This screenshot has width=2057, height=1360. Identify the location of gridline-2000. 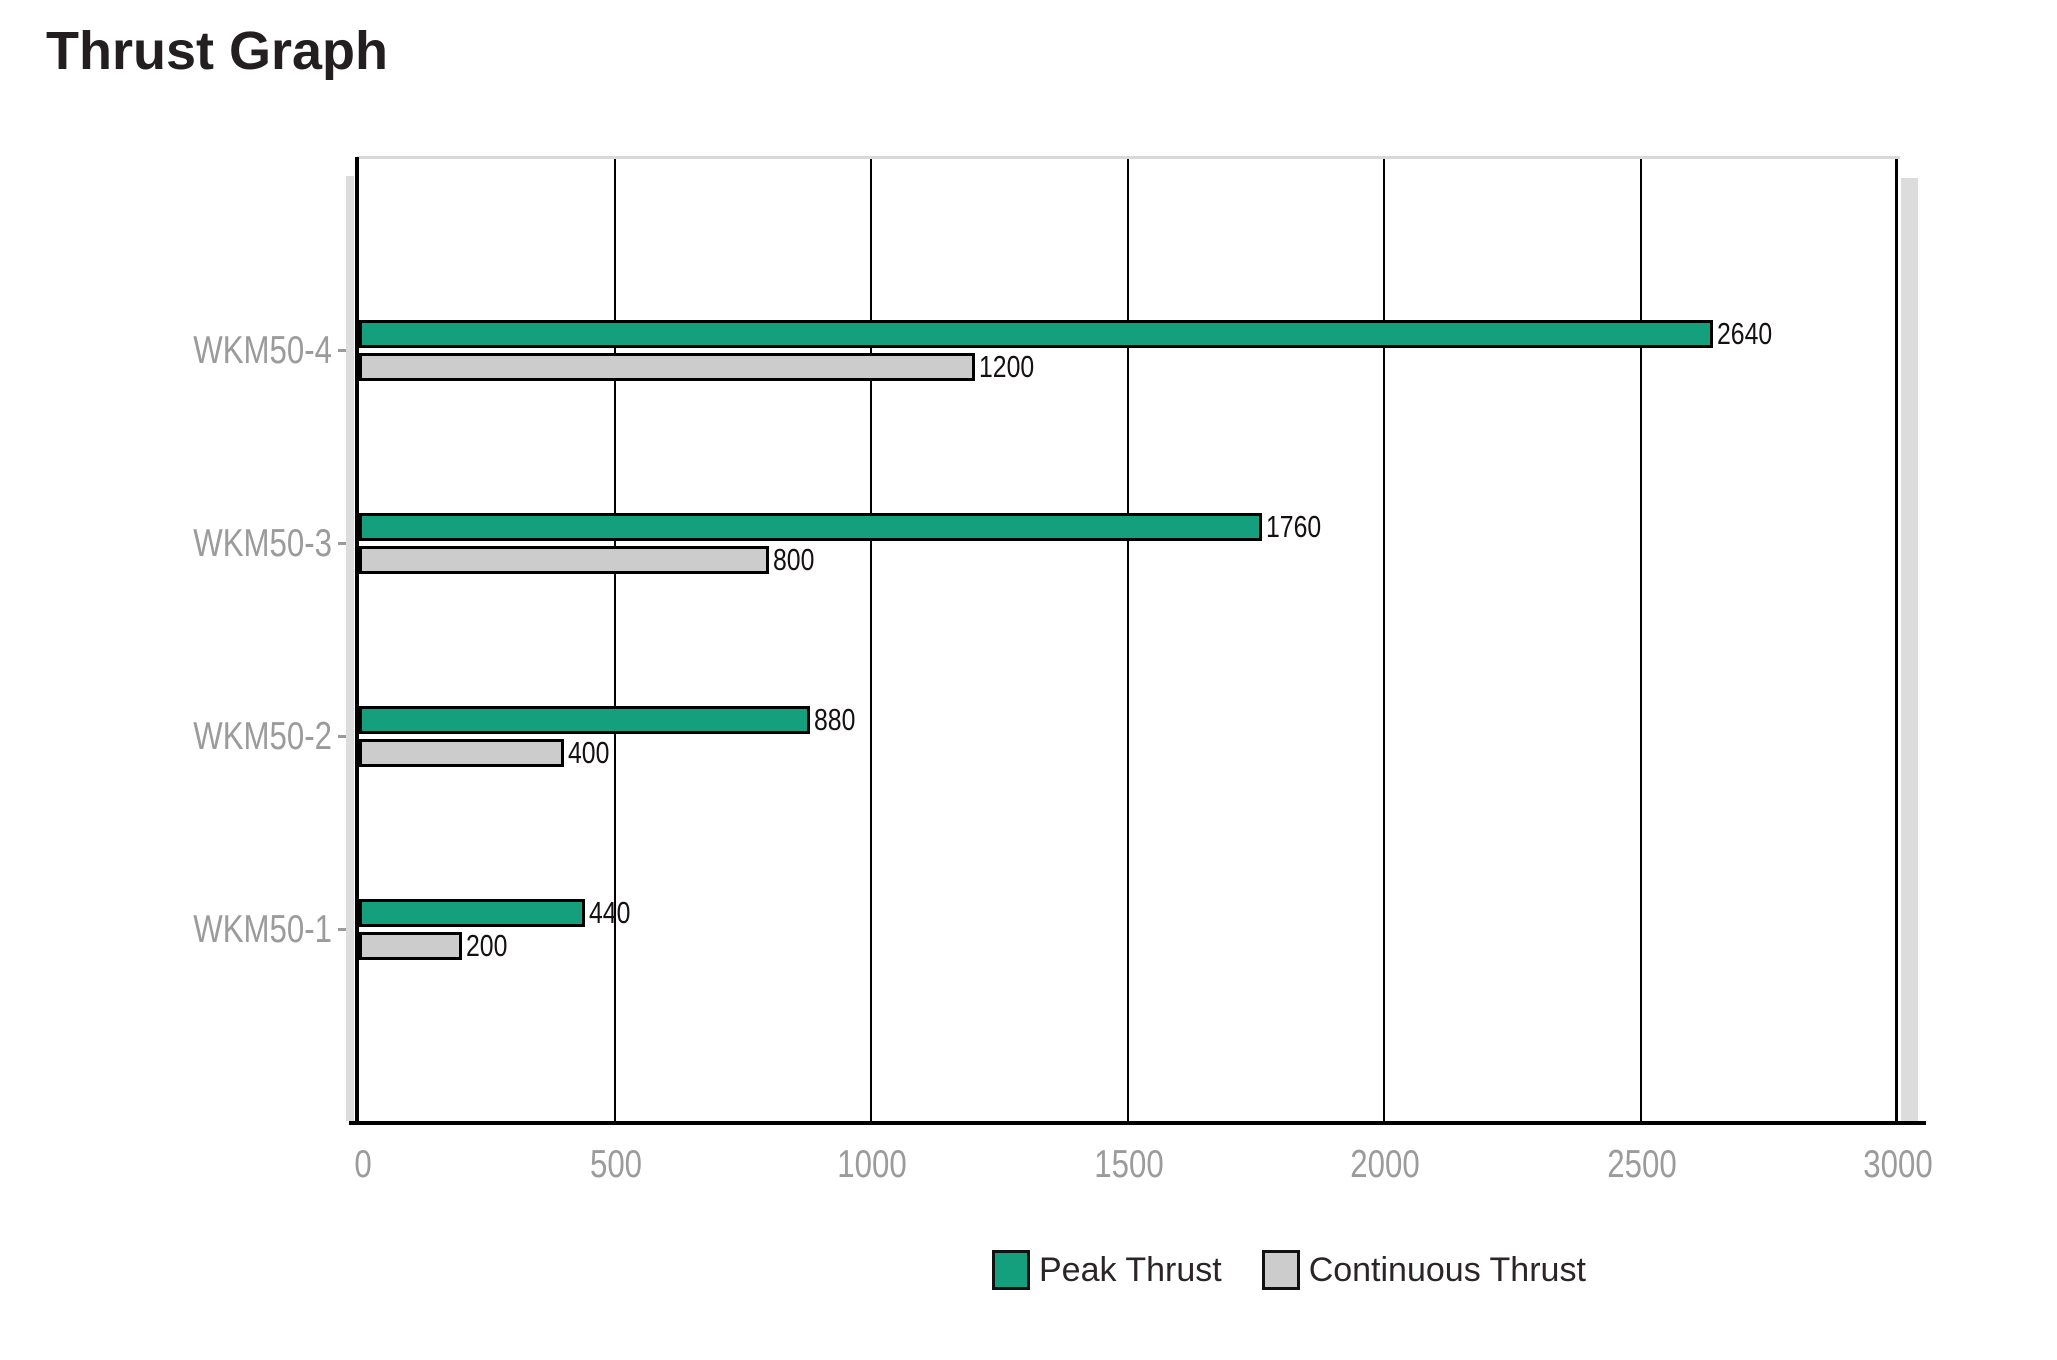
(1384, 640).